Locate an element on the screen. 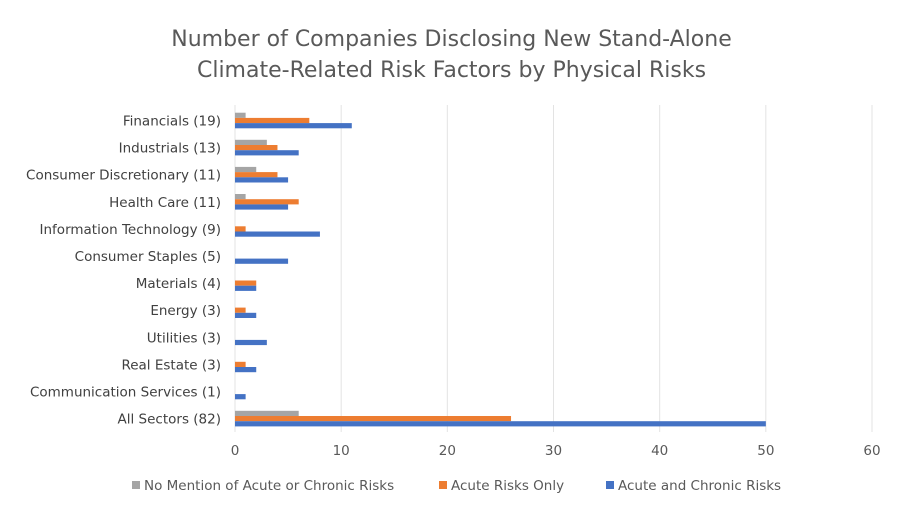 The height and width of the screenshot is (507, 903). x-tick-label: 60 is located at coordinates (871, 451).